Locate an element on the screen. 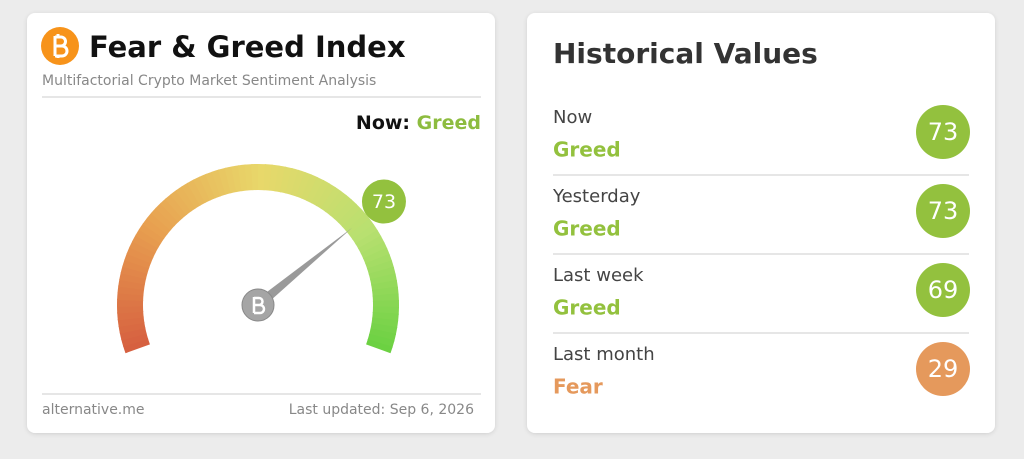  period-label: Yesterday is located at coordinates (596, 196).